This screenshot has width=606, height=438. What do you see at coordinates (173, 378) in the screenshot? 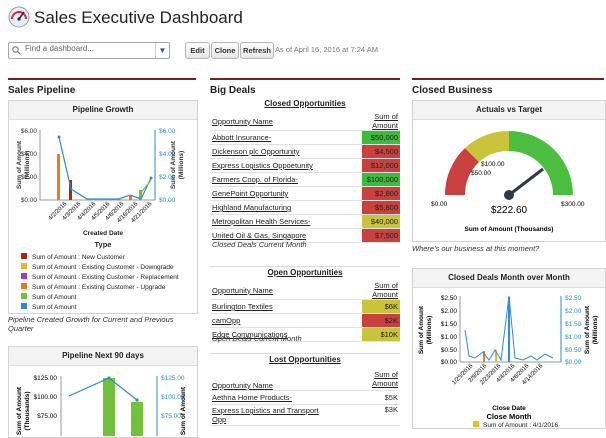
I see `tick-label: $125.00` at bounding box center [173, 378].